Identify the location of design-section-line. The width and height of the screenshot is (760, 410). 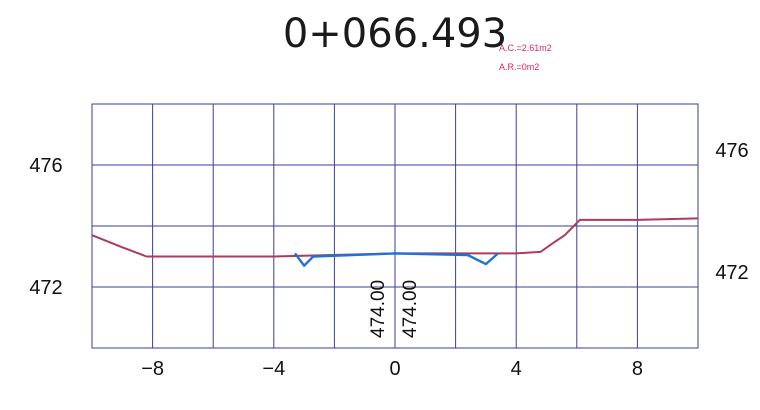
(396, 259).